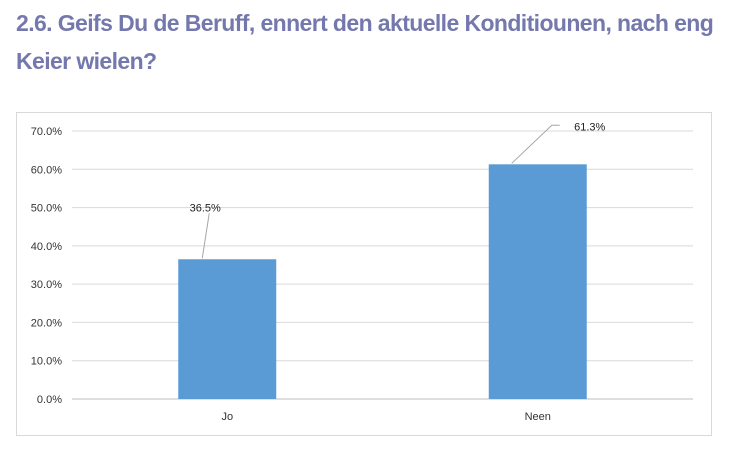  I want to click on y-axis-ticks: 0.0% 10.0% 20.0% 30.0% 40.0% 50.0% 60.0% 70.0%, so click(46, 266).